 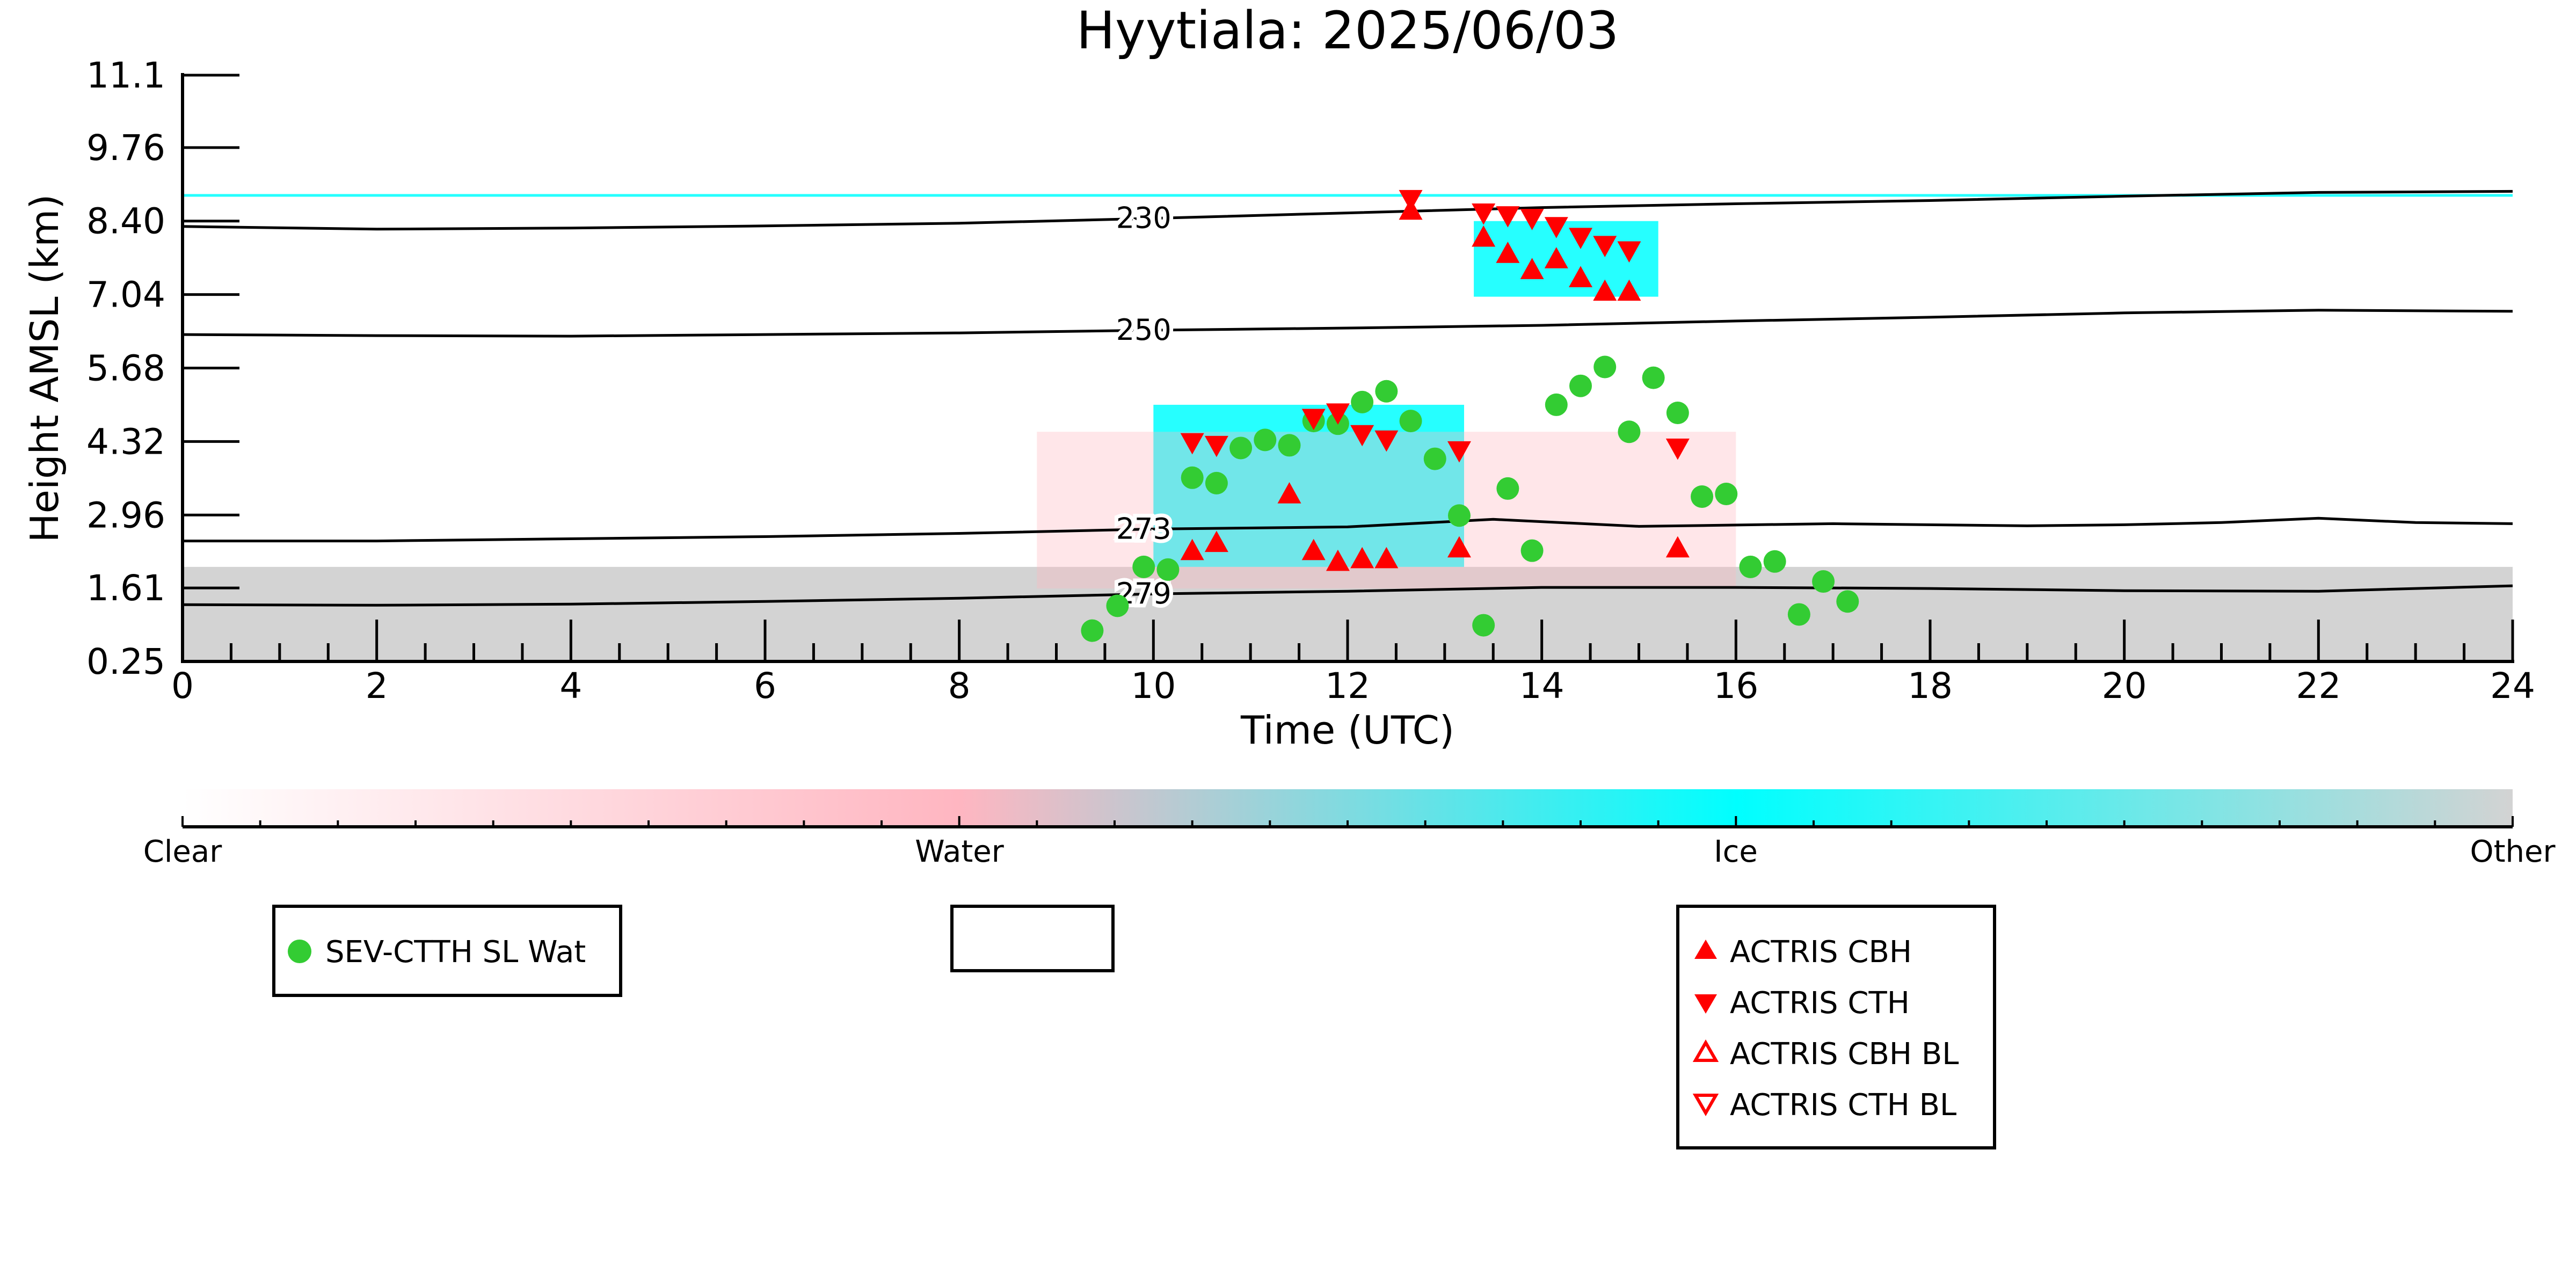 I want to click on y-tick-label-1: 1.61, so click(x=125, y=588).